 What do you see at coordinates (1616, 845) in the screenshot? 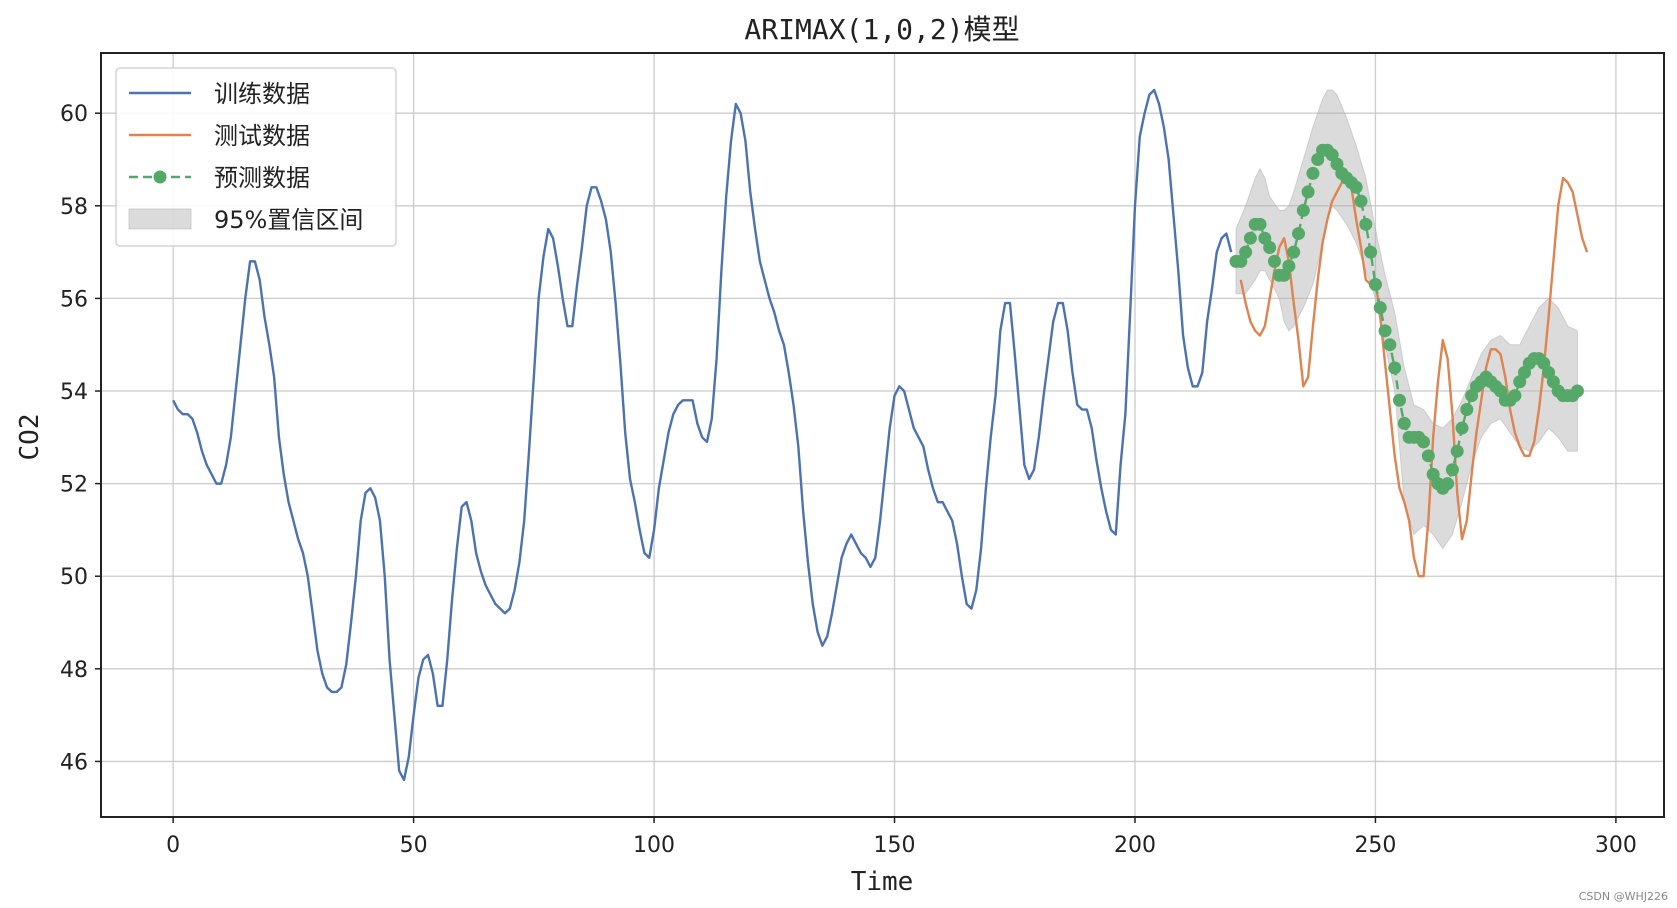
I see `x-tick-label: 300` at bounding box center [1616, 845].